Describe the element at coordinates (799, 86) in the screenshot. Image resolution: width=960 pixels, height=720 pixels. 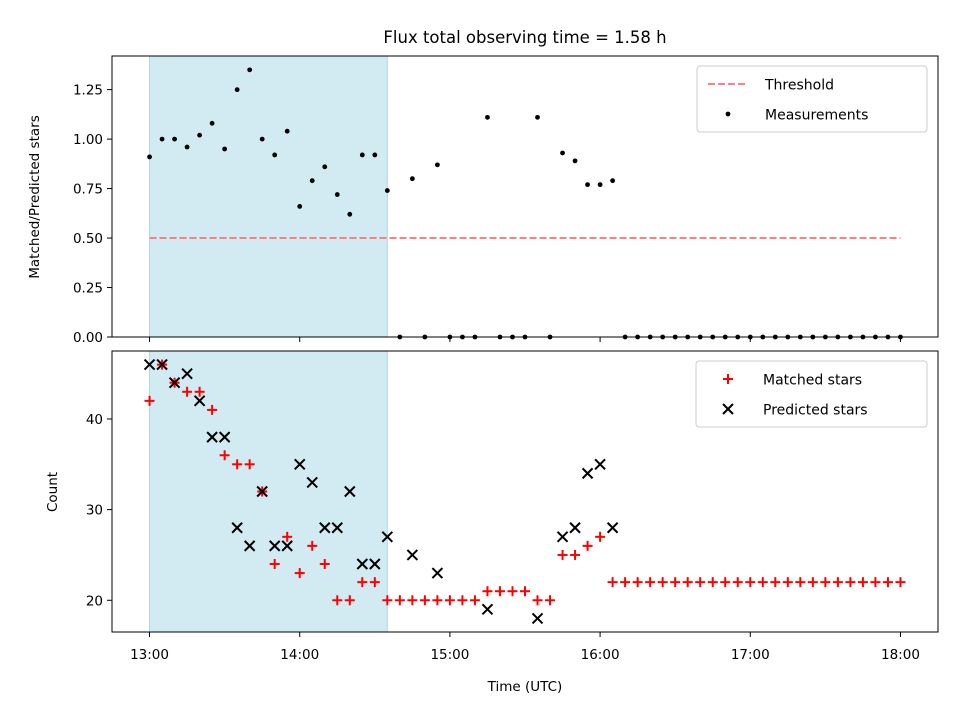
I see `legend-threshold-label: Threshold` at that location.